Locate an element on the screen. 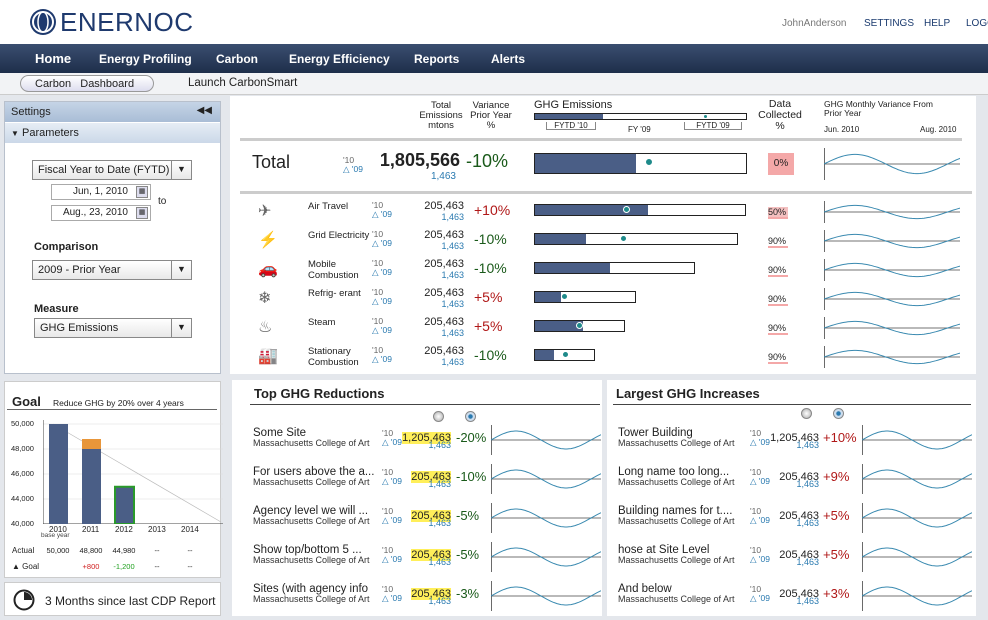  row-bar-fill is located at coordinates (548, 297).